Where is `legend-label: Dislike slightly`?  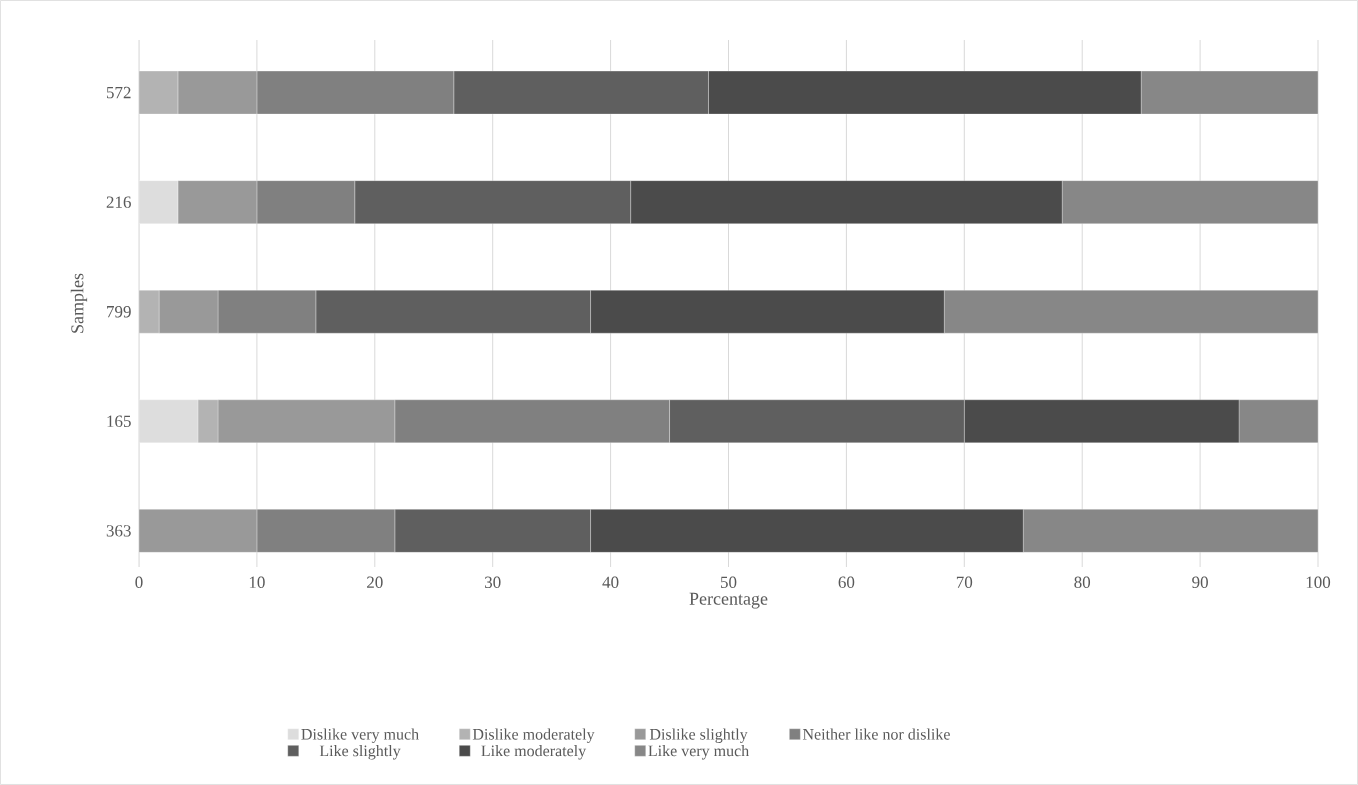
legend-label: Dislike slightly is located at coordinates (698, 735).